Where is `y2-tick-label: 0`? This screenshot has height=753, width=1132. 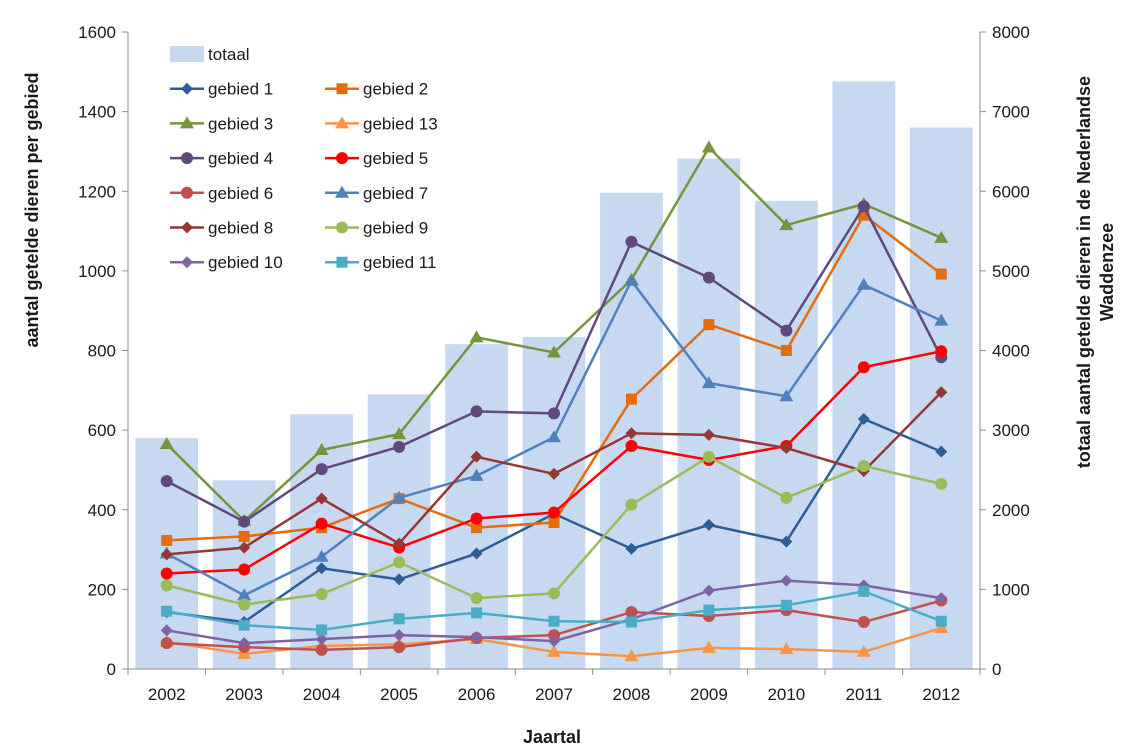
y2-tick-label: 0 is located at coordinates (996, 669).